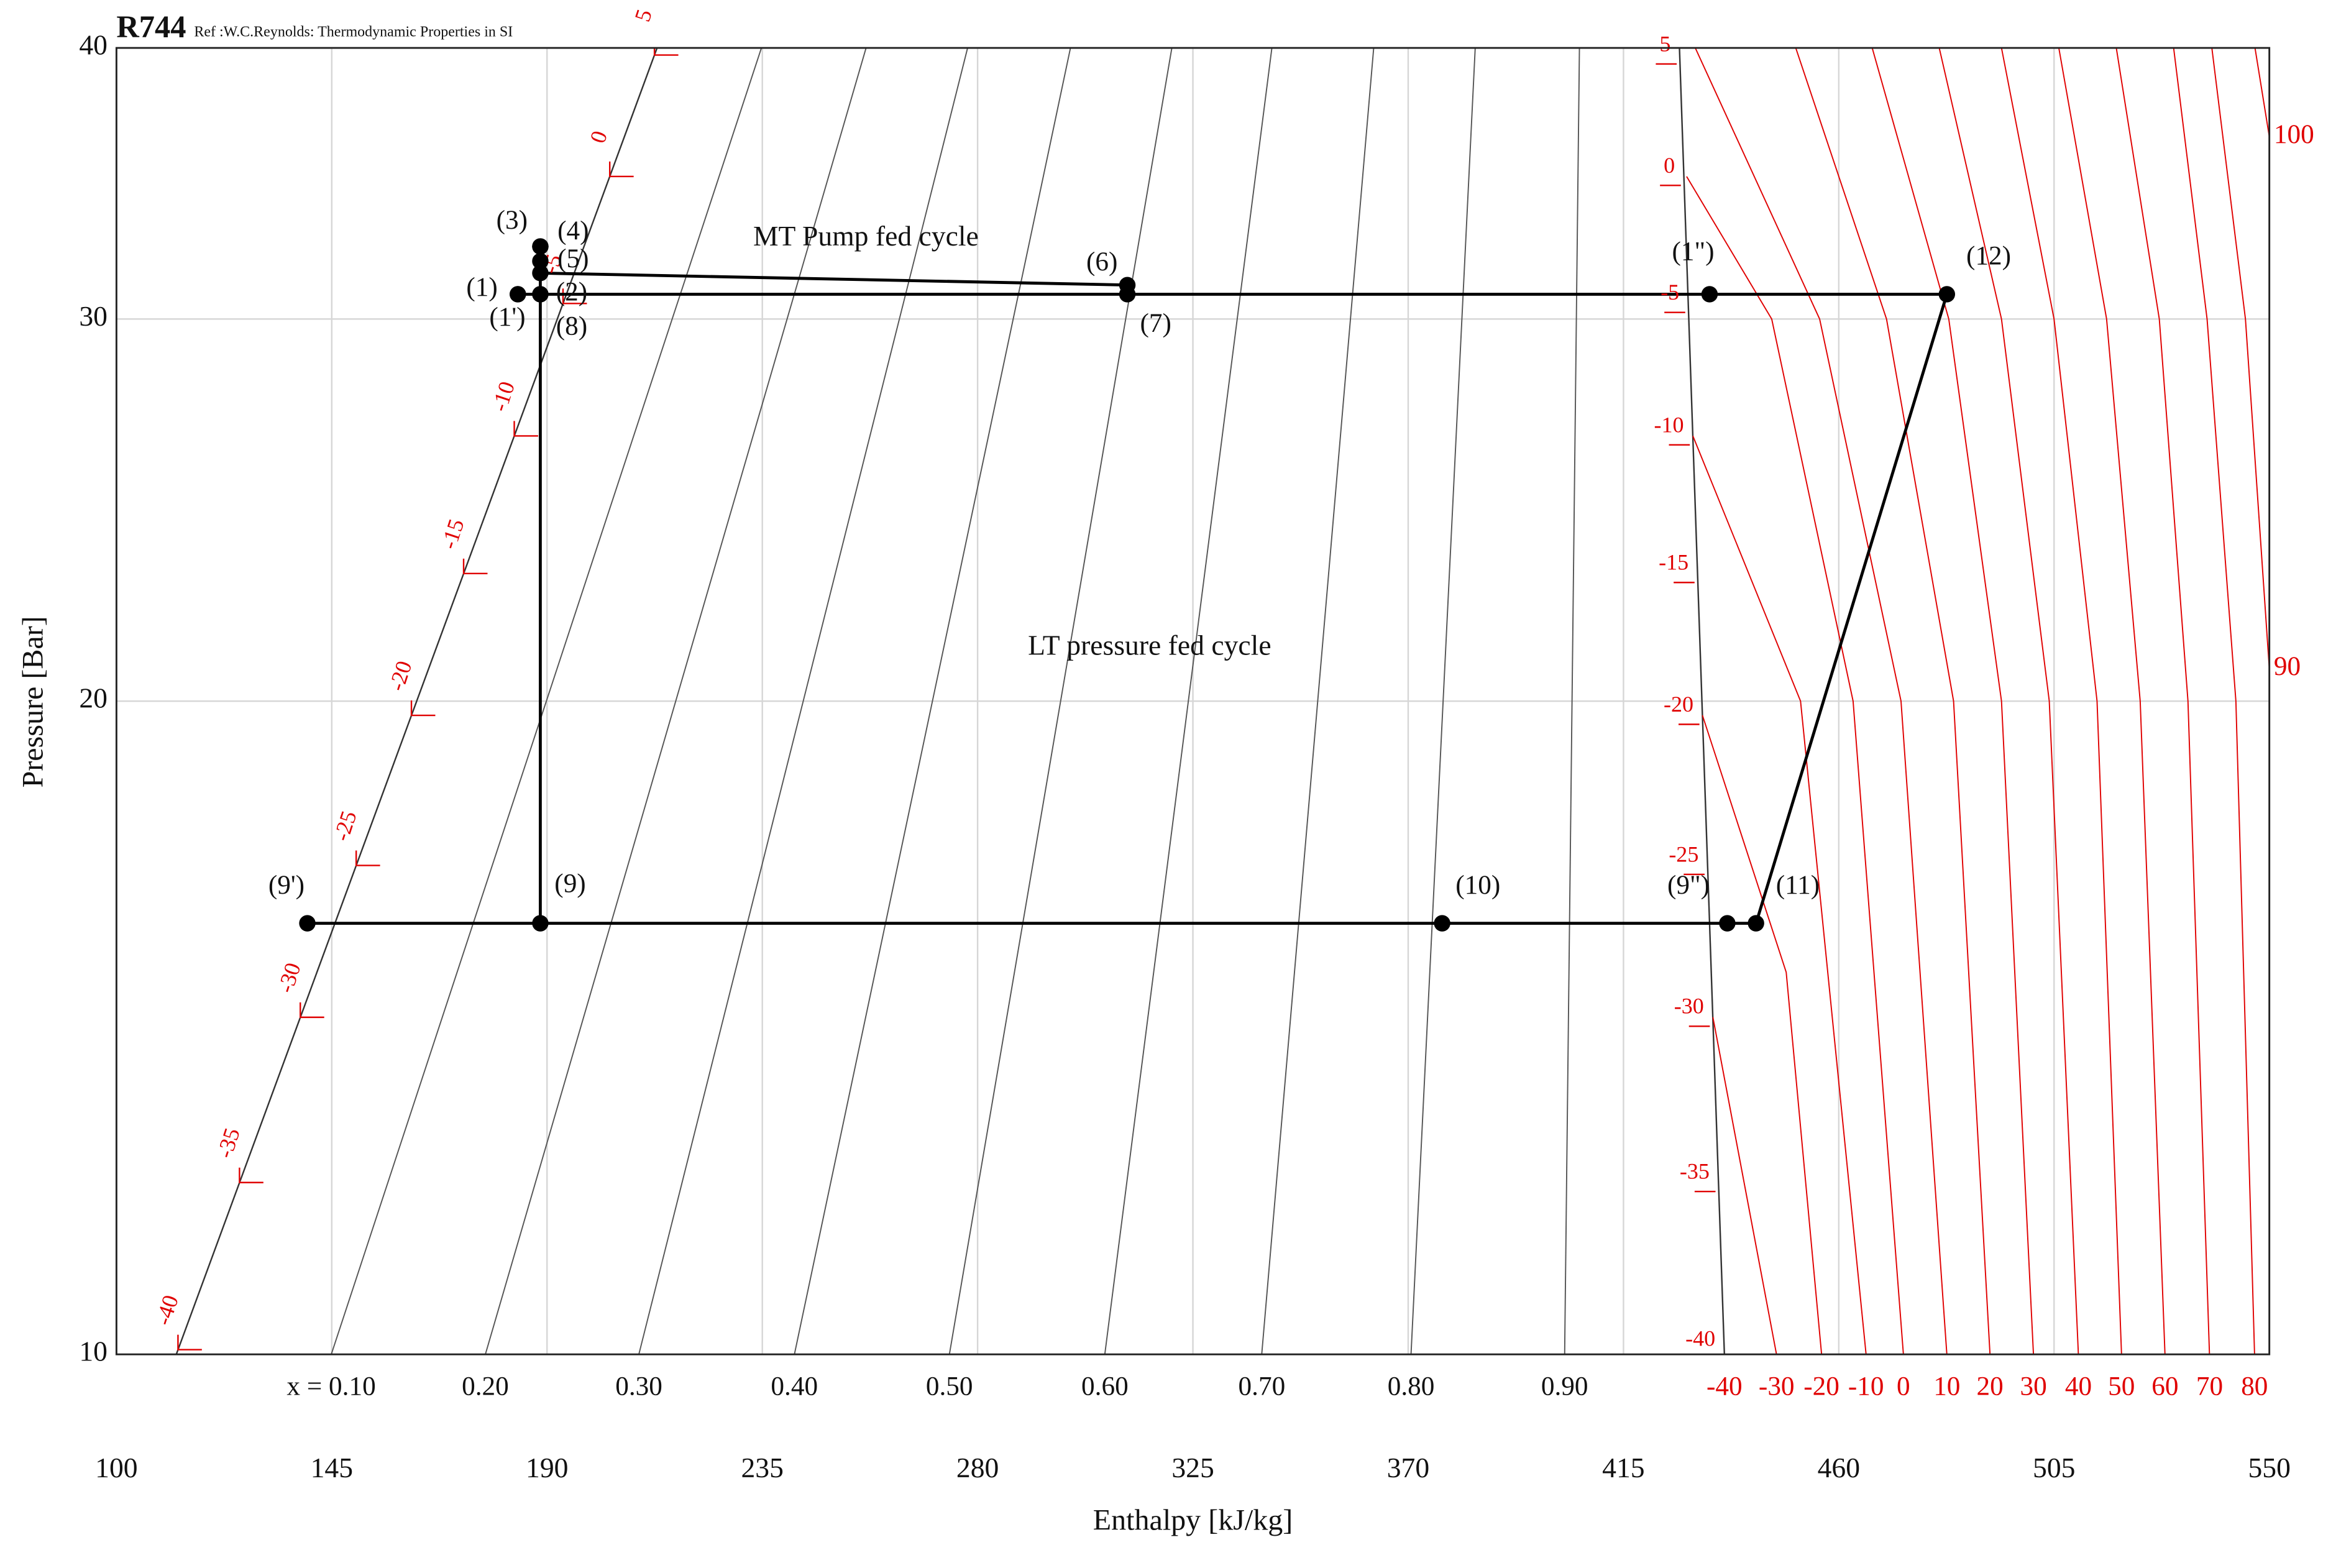 Image resolution: width=2341 pixels, height=1568 pixels. I want to click on x-axis-label: Enthalpy [kJ/kg], so click(1193, 1520).